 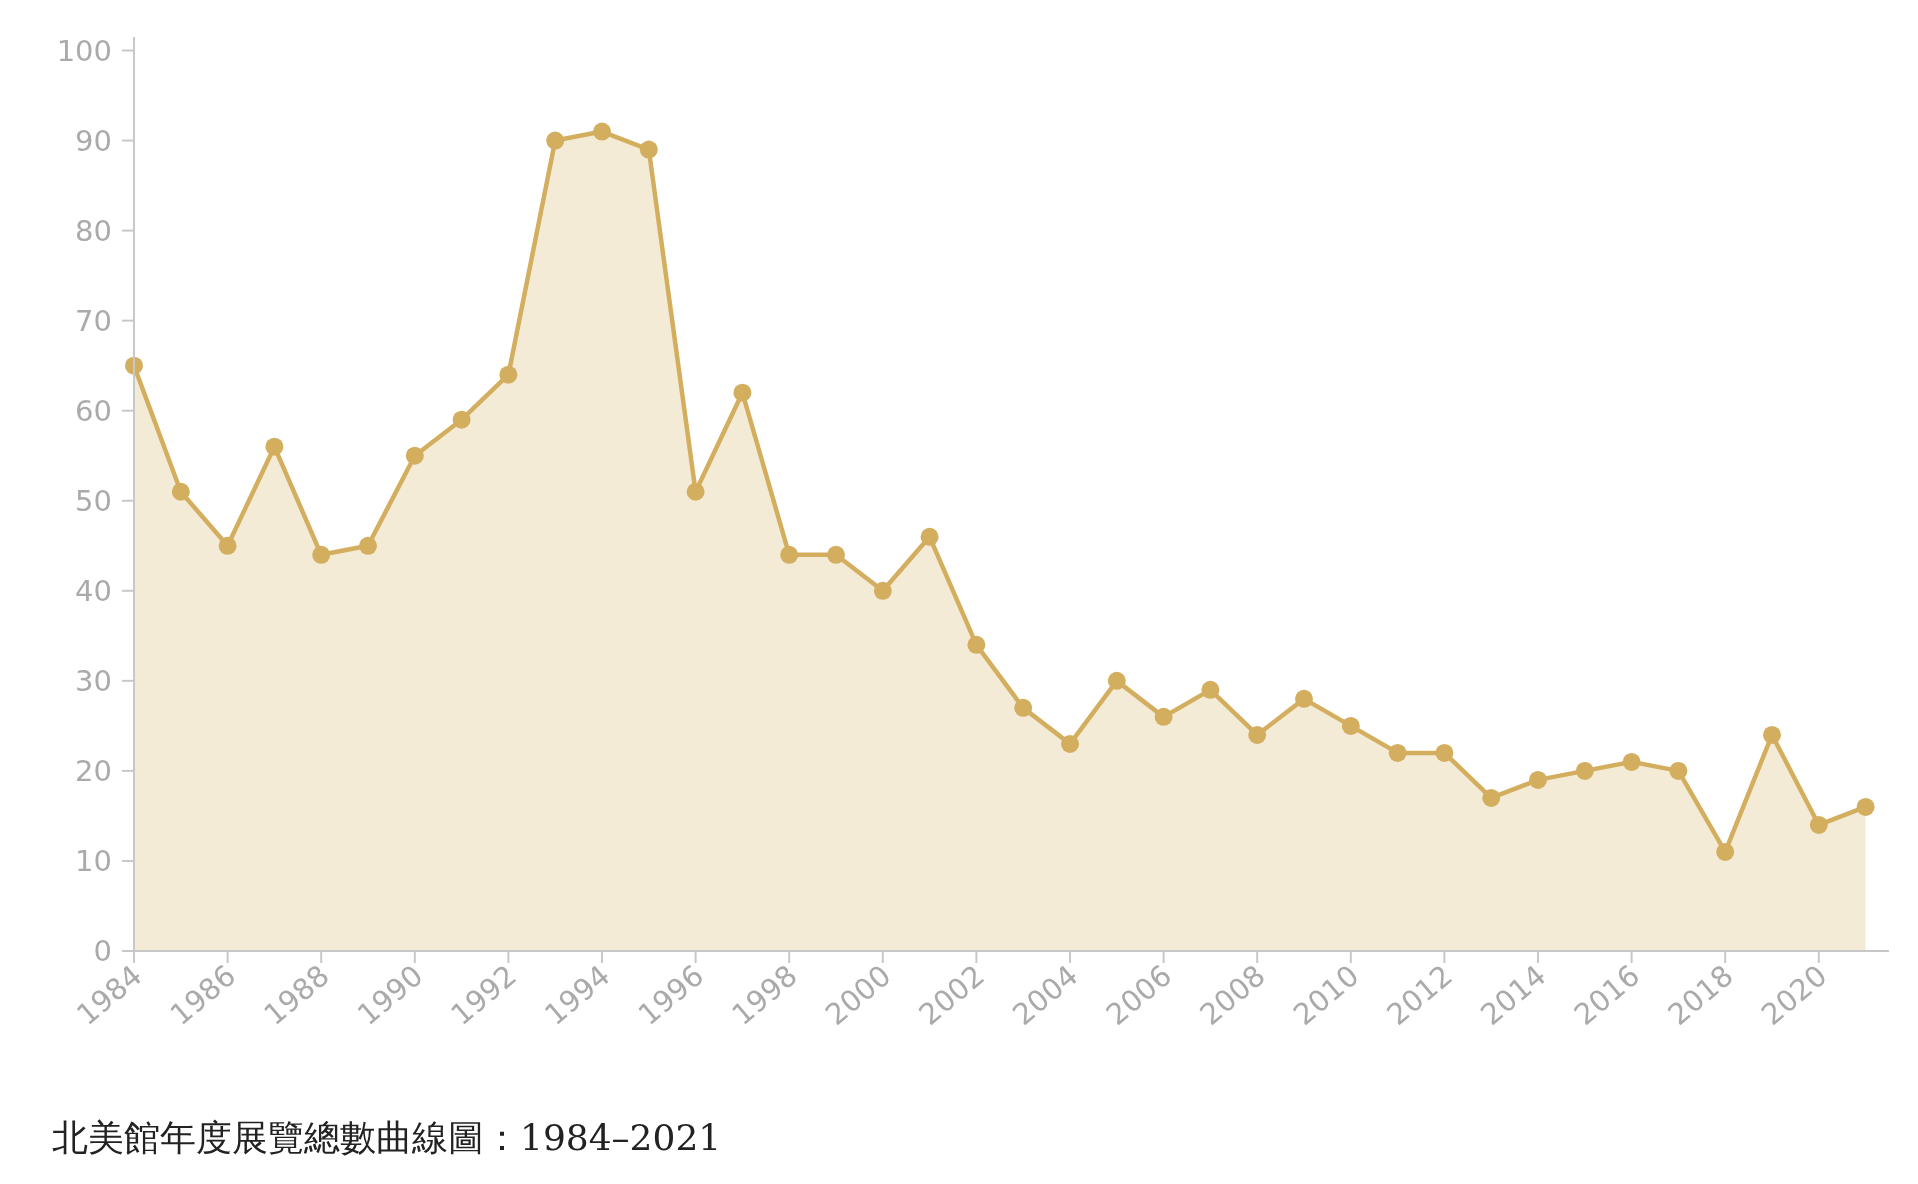 What do you see at coordinates (93, 680) in the screenshot?
I see `y-tick-label: 30` at bounding box center [93, 680].